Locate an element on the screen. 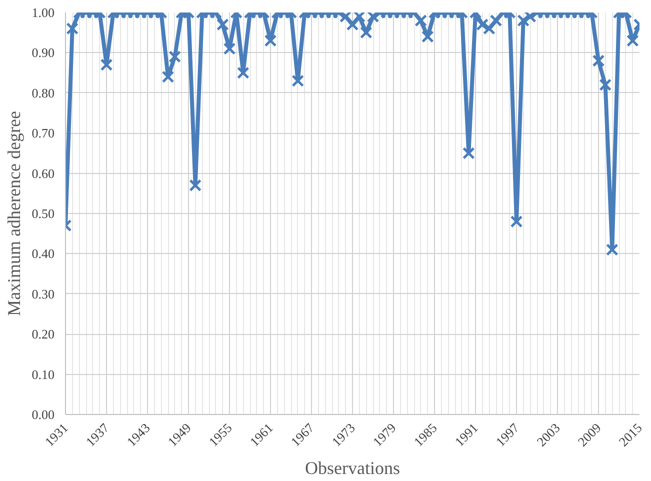  y-tick-label: 0.20 is located at coordinates (43, 334).